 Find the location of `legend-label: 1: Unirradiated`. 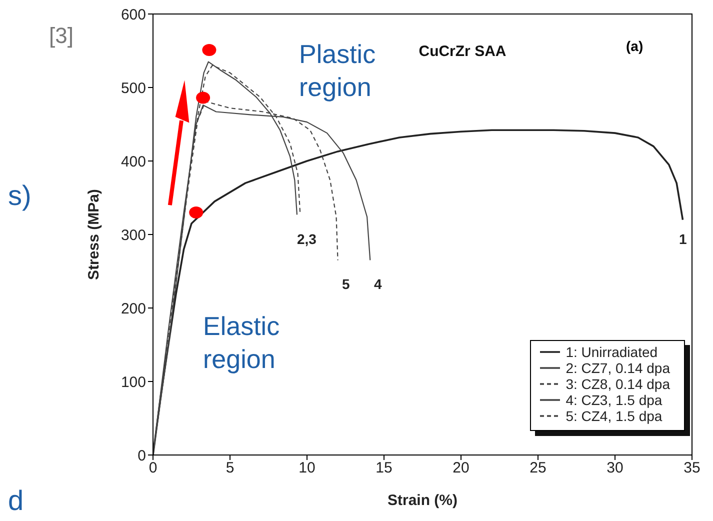

legend-label: 1: Unirradiated is located at coordinates (612, 352).